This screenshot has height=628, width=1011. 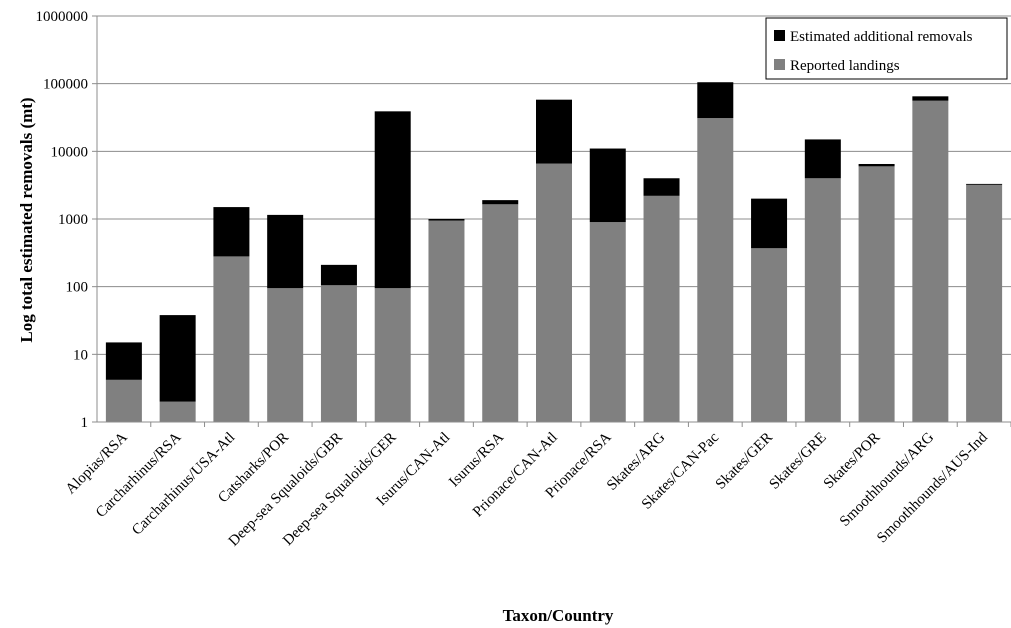 I want to click on y-tick-label: 100, so click(x=77, y=288).